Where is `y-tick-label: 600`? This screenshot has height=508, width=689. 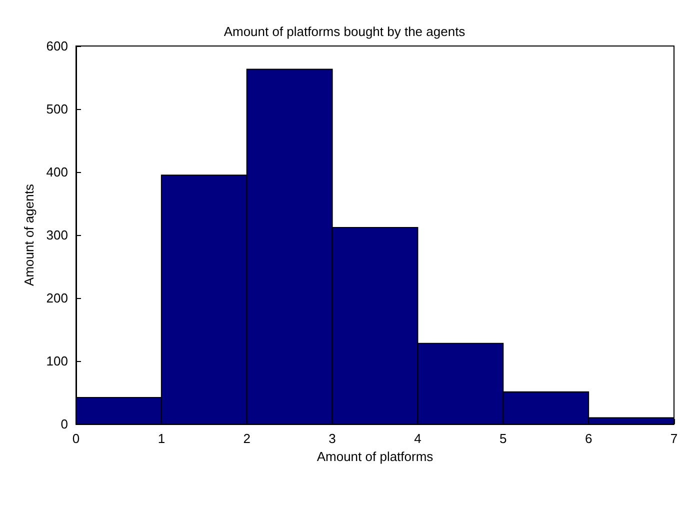
y-tick-label: 600 is located at coordinates (57, 46).